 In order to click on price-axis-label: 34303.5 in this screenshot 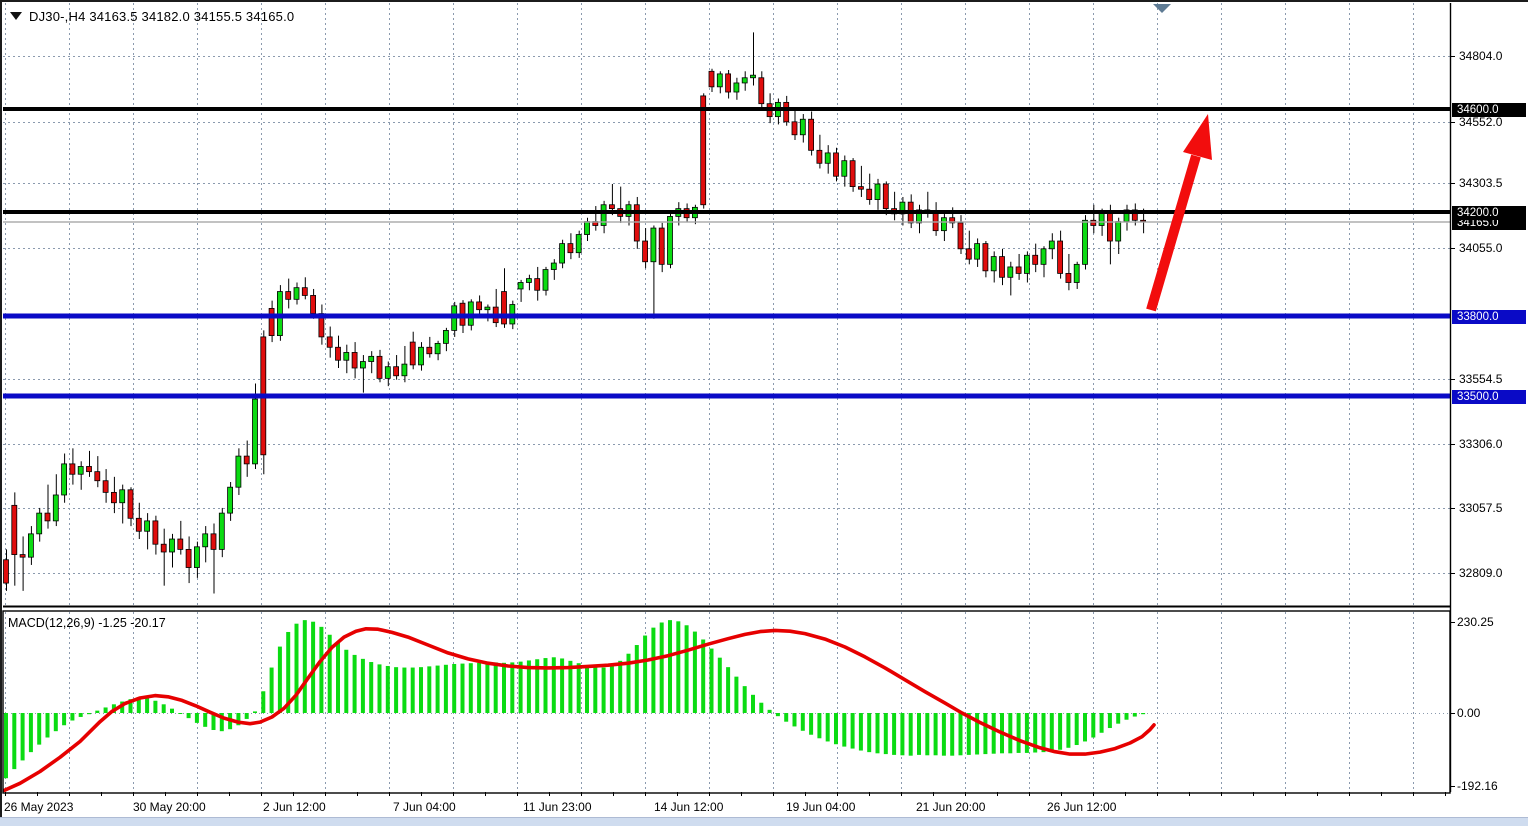, I will do `click(1481, 183)`.